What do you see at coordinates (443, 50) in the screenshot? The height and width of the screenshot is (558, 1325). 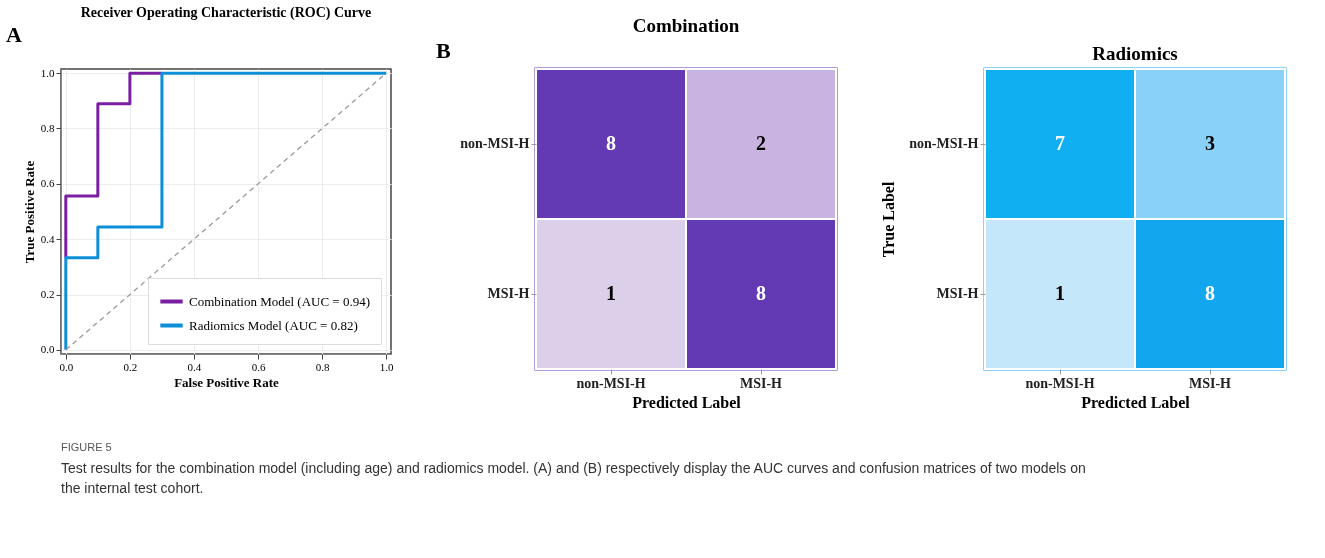 I see `text: B` at bounding box center [443, 50].